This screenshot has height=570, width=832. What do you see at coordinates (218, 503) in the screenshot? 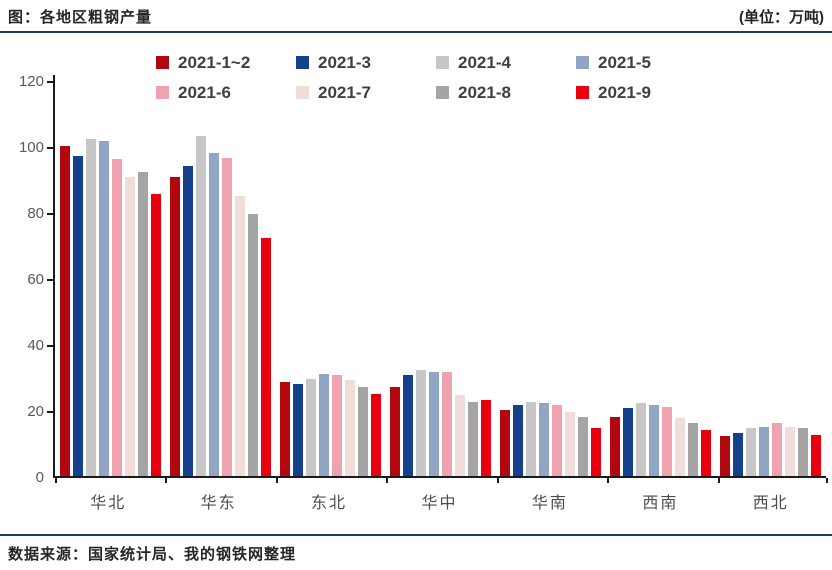
I see `x-axis-category-label: 华东` at bounding box center [218, 503].